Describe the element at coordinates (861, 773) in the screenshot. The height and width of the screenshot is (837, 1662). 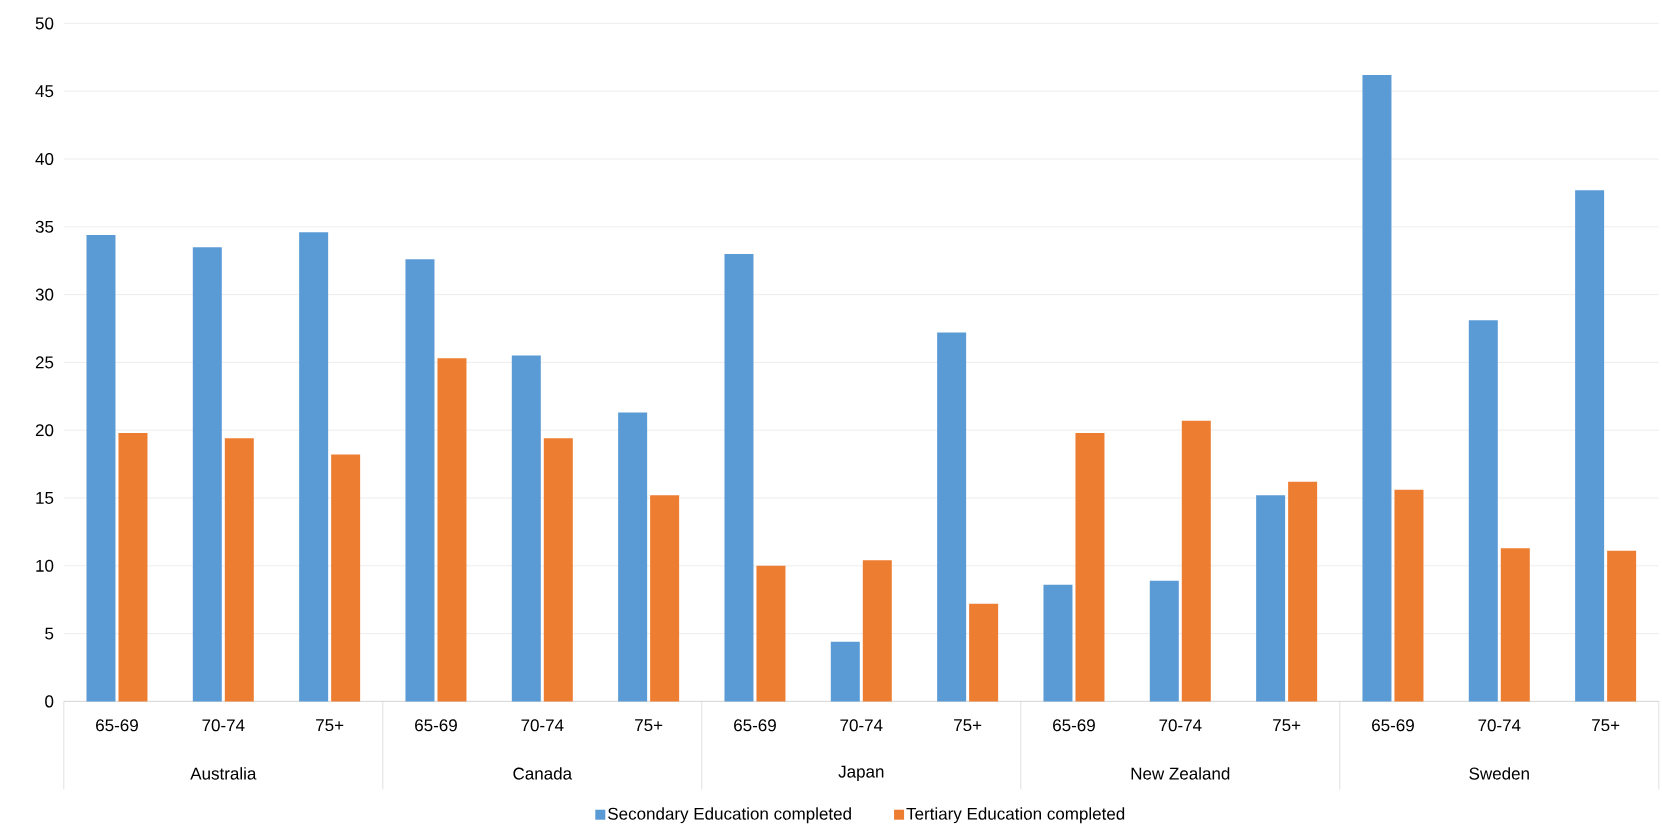
I see `text: Japan` at that location.